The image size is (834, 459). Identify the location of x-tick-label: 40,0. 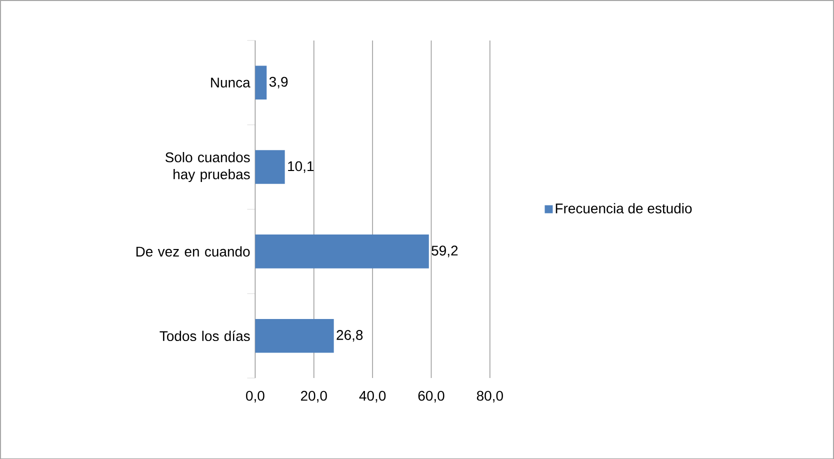
(372, 396).